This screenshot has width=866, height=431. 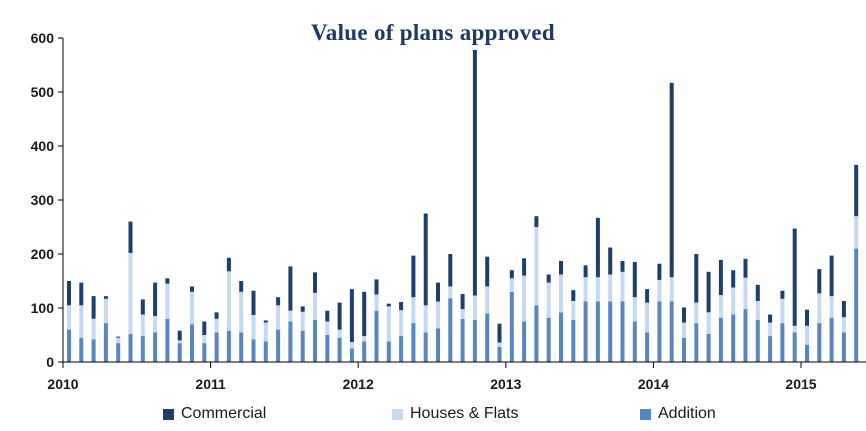 What do you see at coordinates (43, 308) in the screenshot?
I see `y-tick-label: 100` at bounding box center [43, 308].